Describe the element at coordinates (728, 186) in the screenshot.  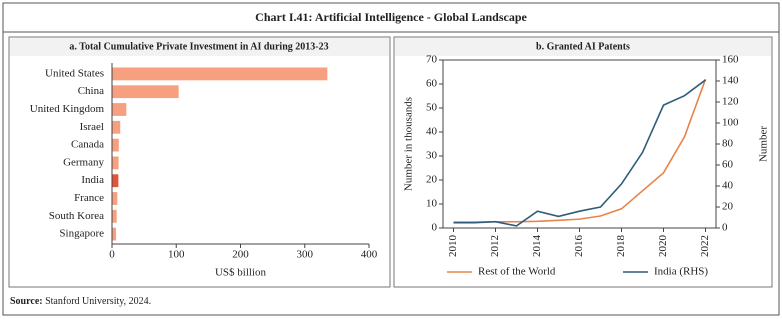
I see `y2-tick-label: 40` at that location.